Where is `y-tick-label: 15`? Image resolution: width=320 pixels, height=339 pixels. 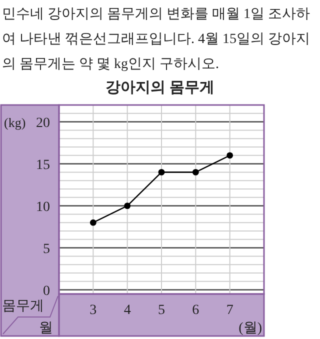 y-tick-label: 15 is located at coordinates (43, 165).